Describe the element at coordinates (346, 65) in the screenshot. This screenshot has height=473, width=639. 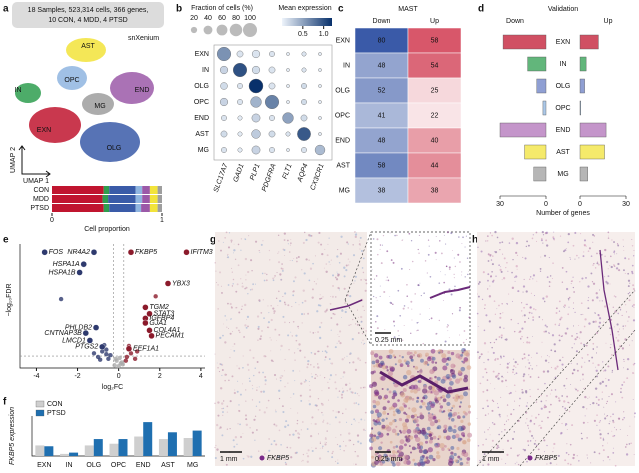
I see `heatmap-row: IN` at that location.